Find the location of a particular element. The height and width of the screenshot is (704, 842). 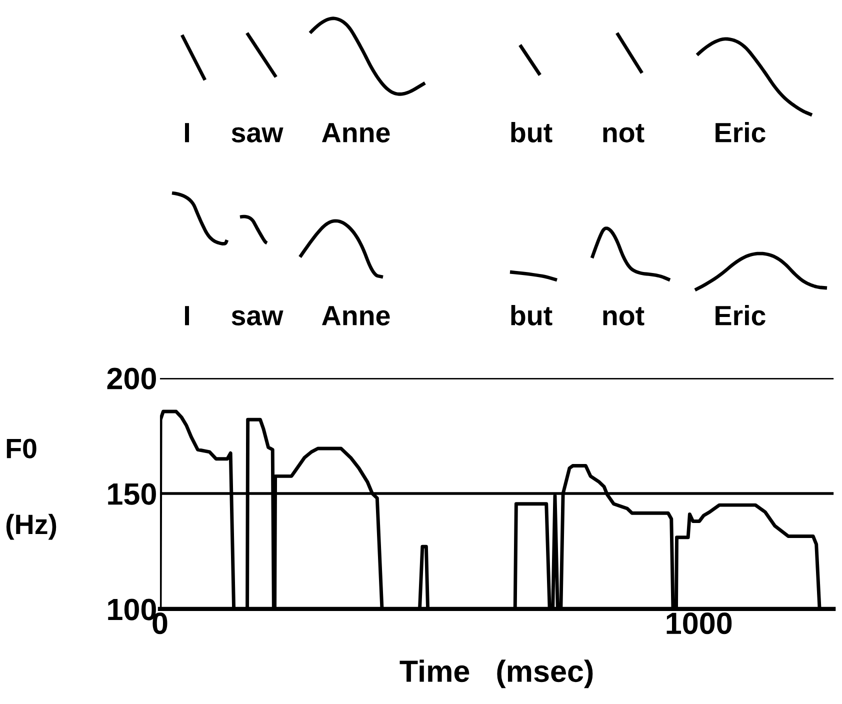

x-tick-label: 1000 is located at coordinates (699, 623).